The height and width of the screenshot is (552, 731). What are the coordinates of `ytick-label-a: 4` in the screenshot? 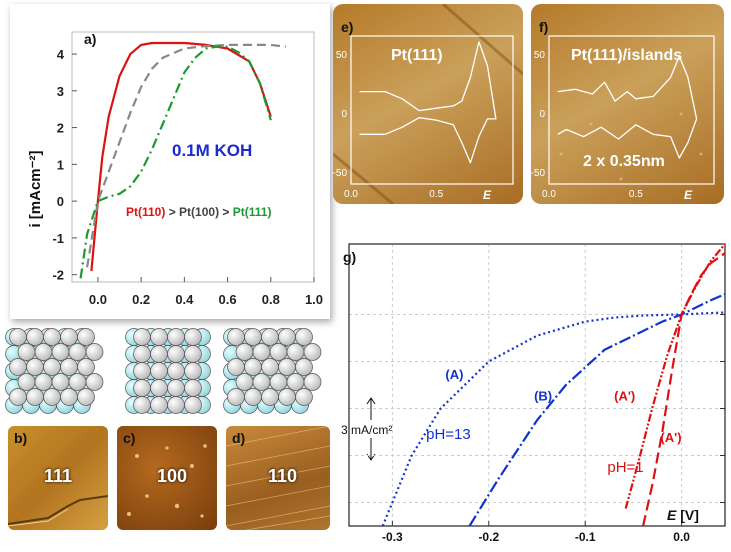 It's located at (61, 54).